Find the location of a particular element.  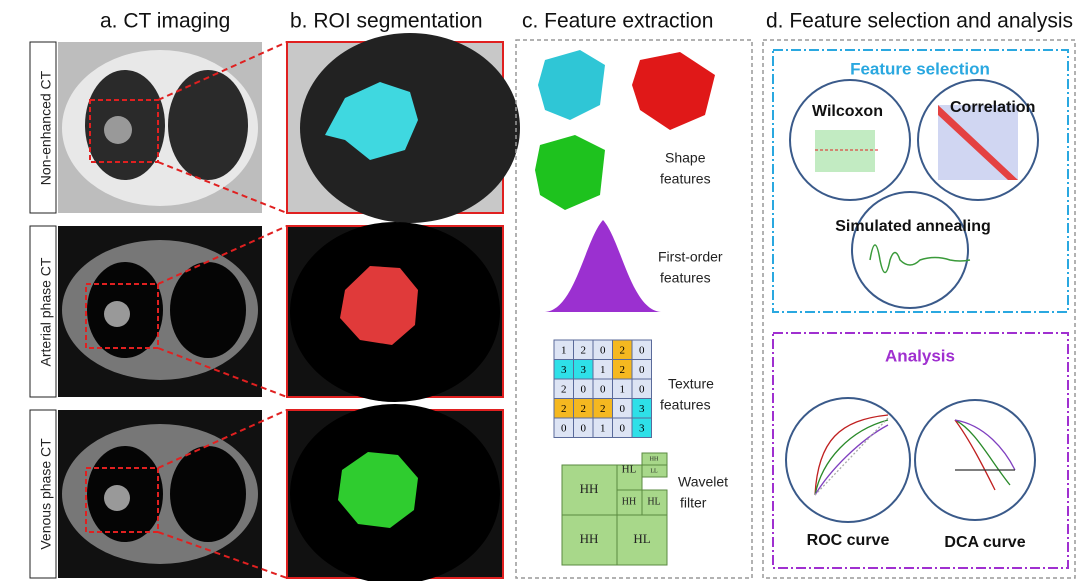

texture-matrix: 1 2 0 2 0 3 3 1 2 0 2 0 0 1 0 2 2 2 0 3 0 0 1 0 3 is located at coordinates (602, 388).